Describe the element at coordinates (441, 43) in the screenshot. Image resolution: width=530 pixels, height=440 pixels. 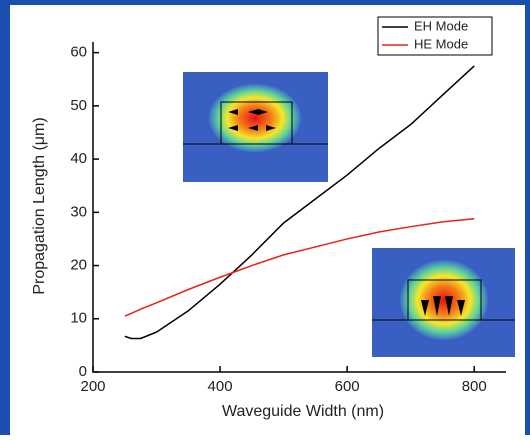
I see `legend-label: HE Mode` at that location.